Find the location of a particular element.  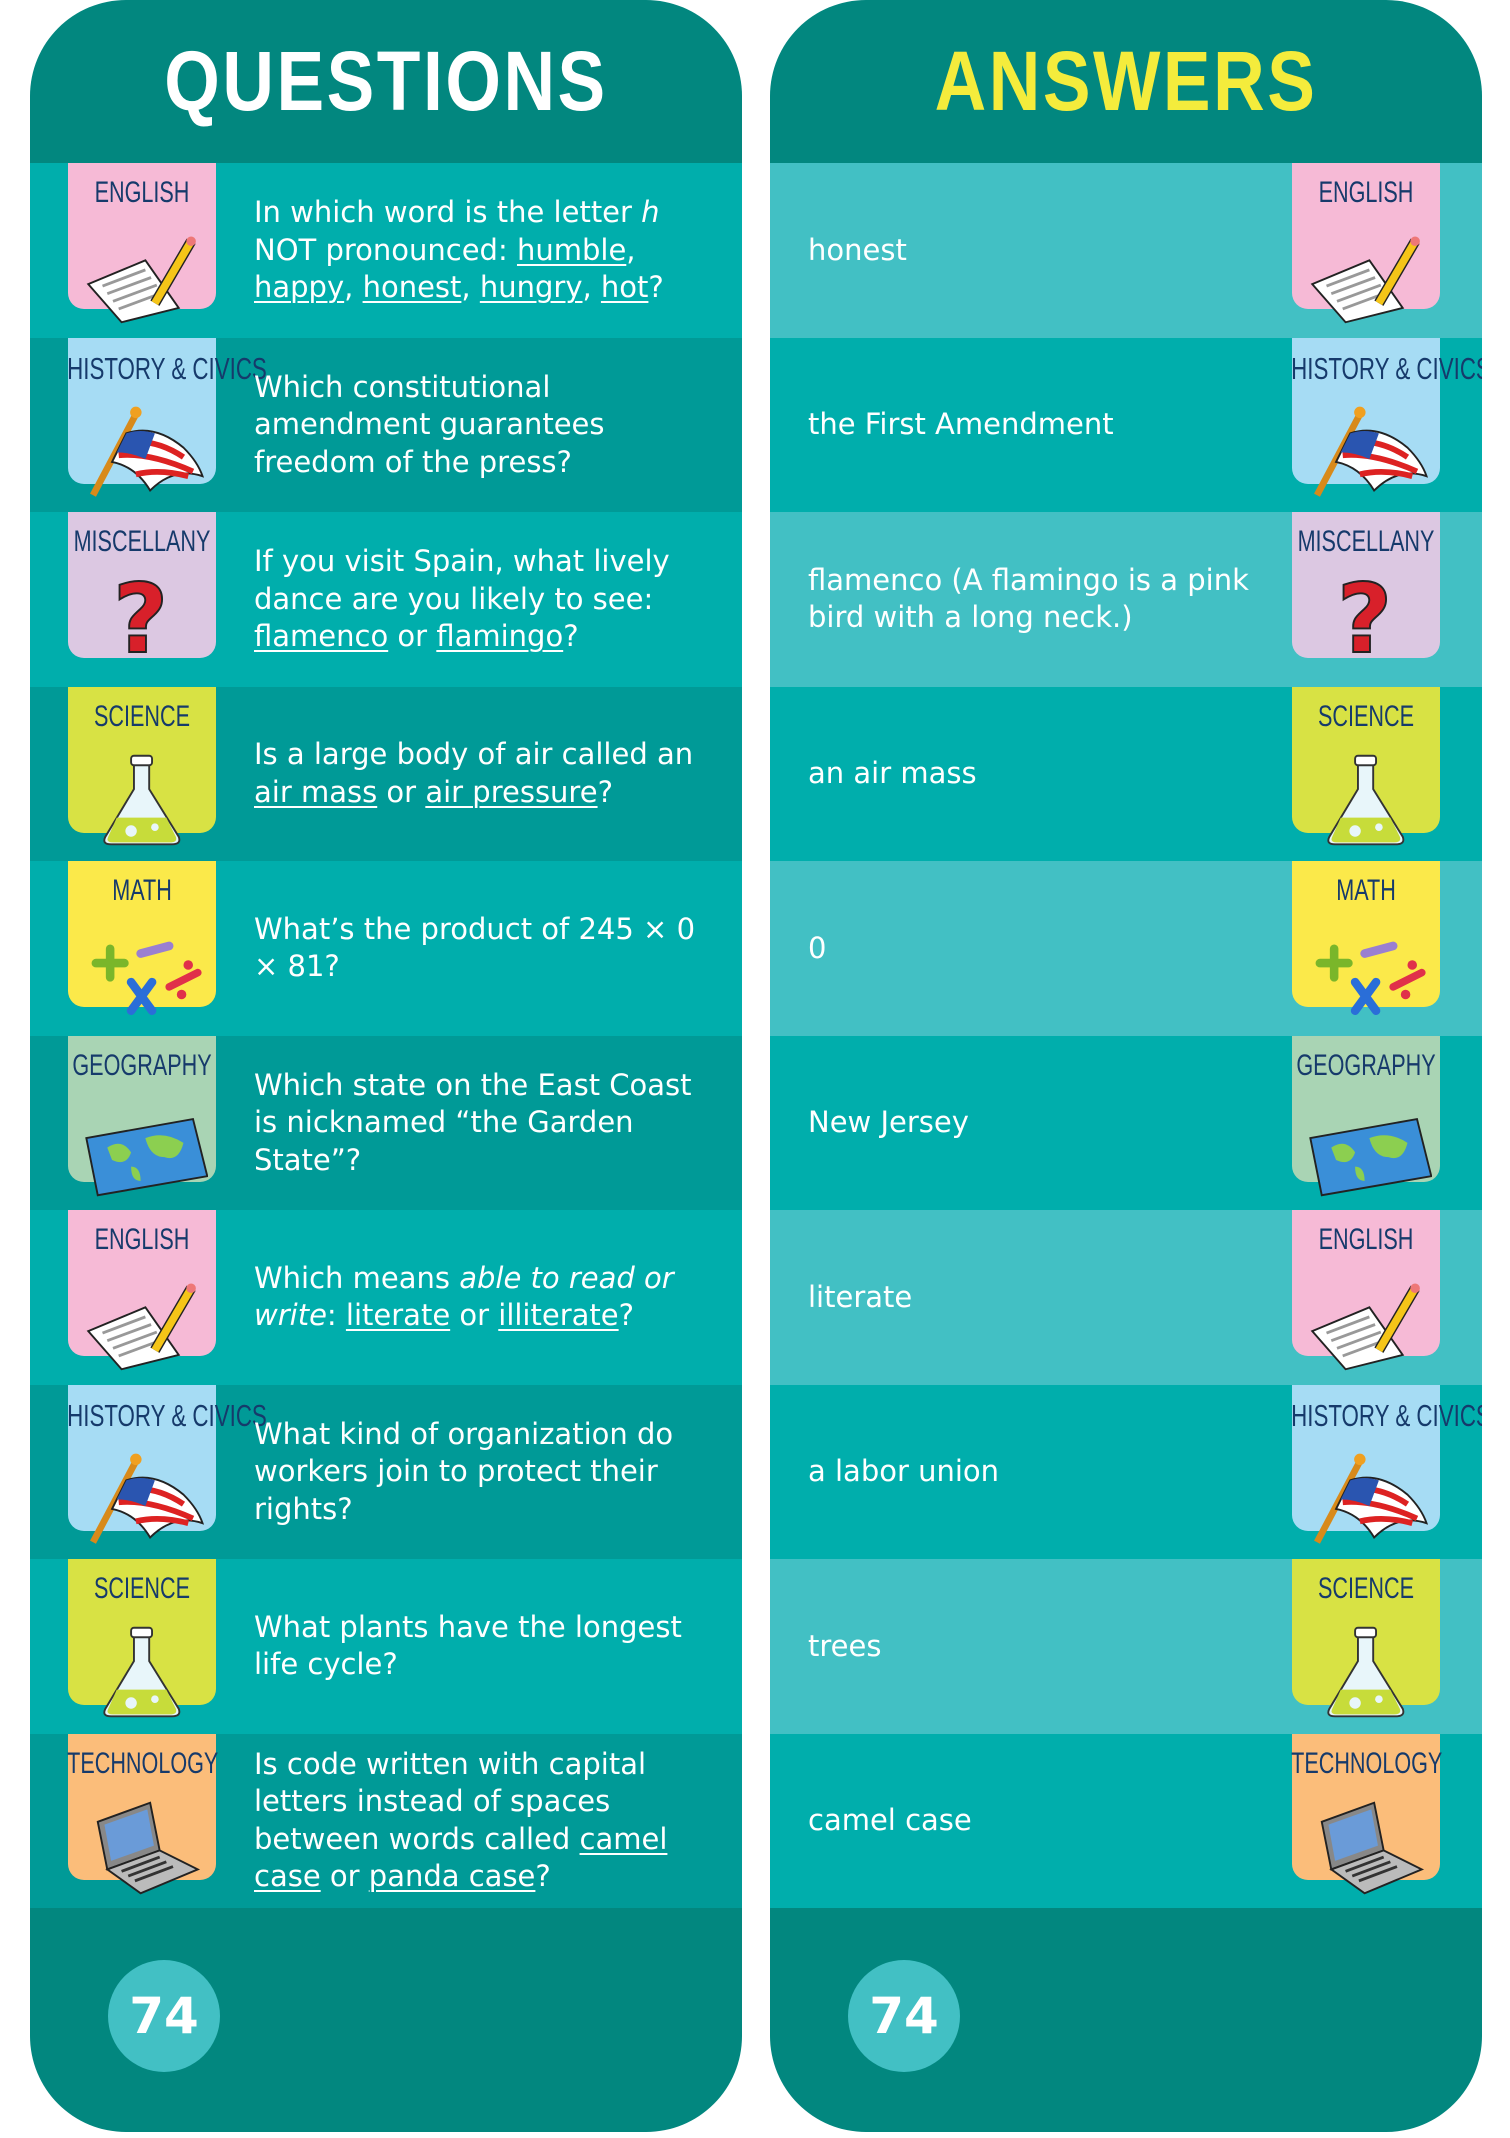

question-fragment: h is located at coordinates (650, 212).